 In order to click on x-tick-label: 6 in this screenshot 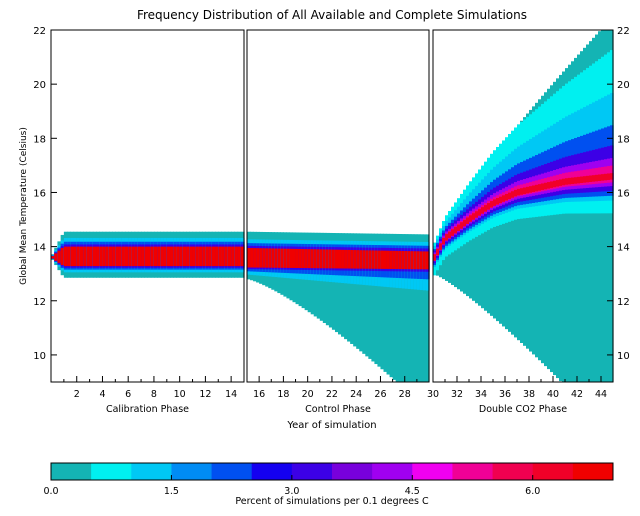, I will do `click(128, 394)`.